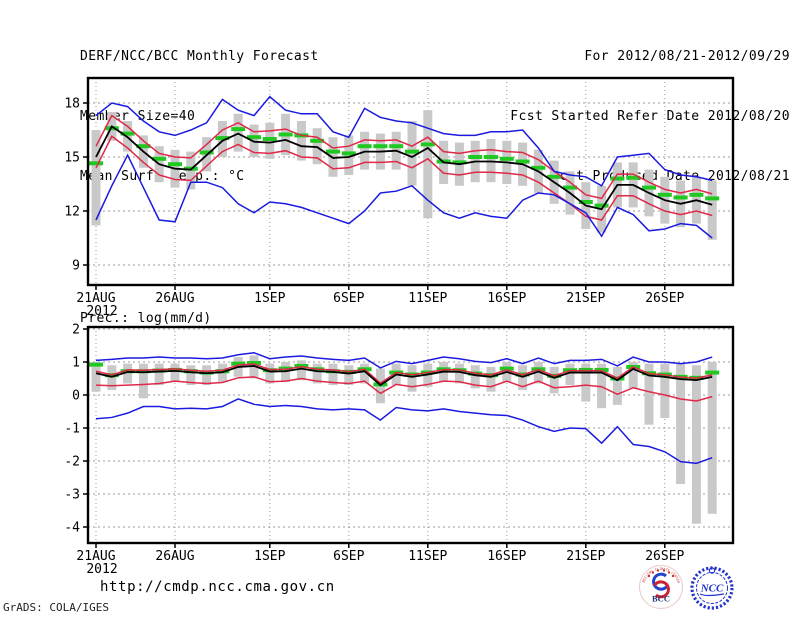  Describe the element at coordinates (661, 587) in the screenshot. I see `bcc-logo: BCC BEIJING CLIMATE CENTER` at that location.